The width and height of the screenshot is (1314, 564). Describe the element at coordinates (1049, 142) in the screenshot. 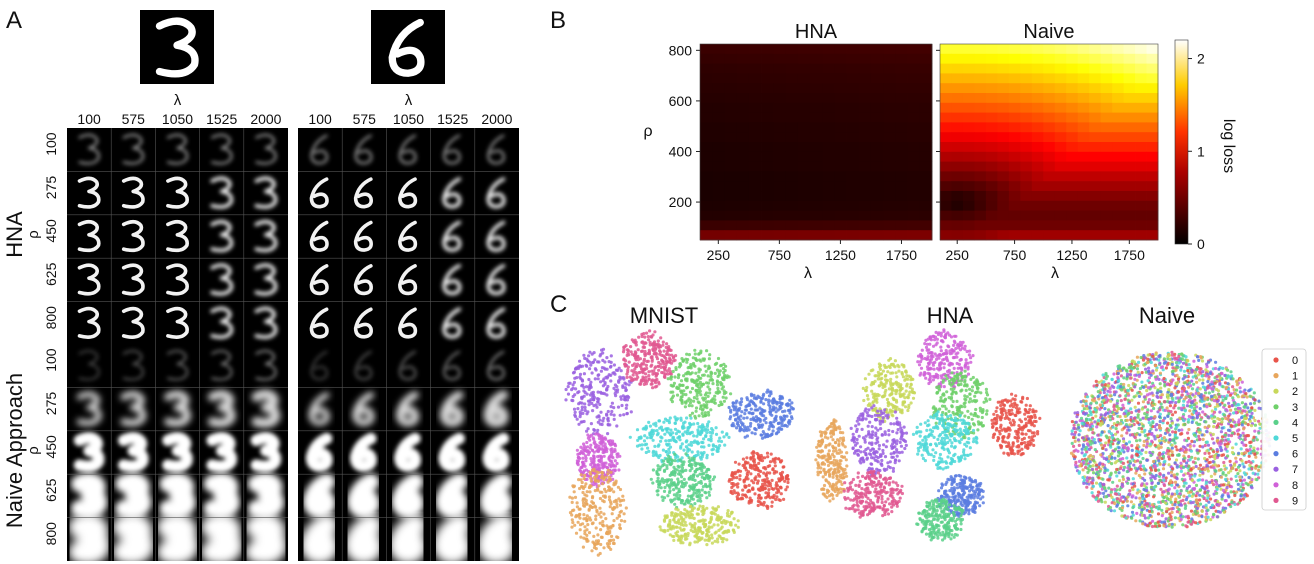

I see `heatmap-frame` at that location.